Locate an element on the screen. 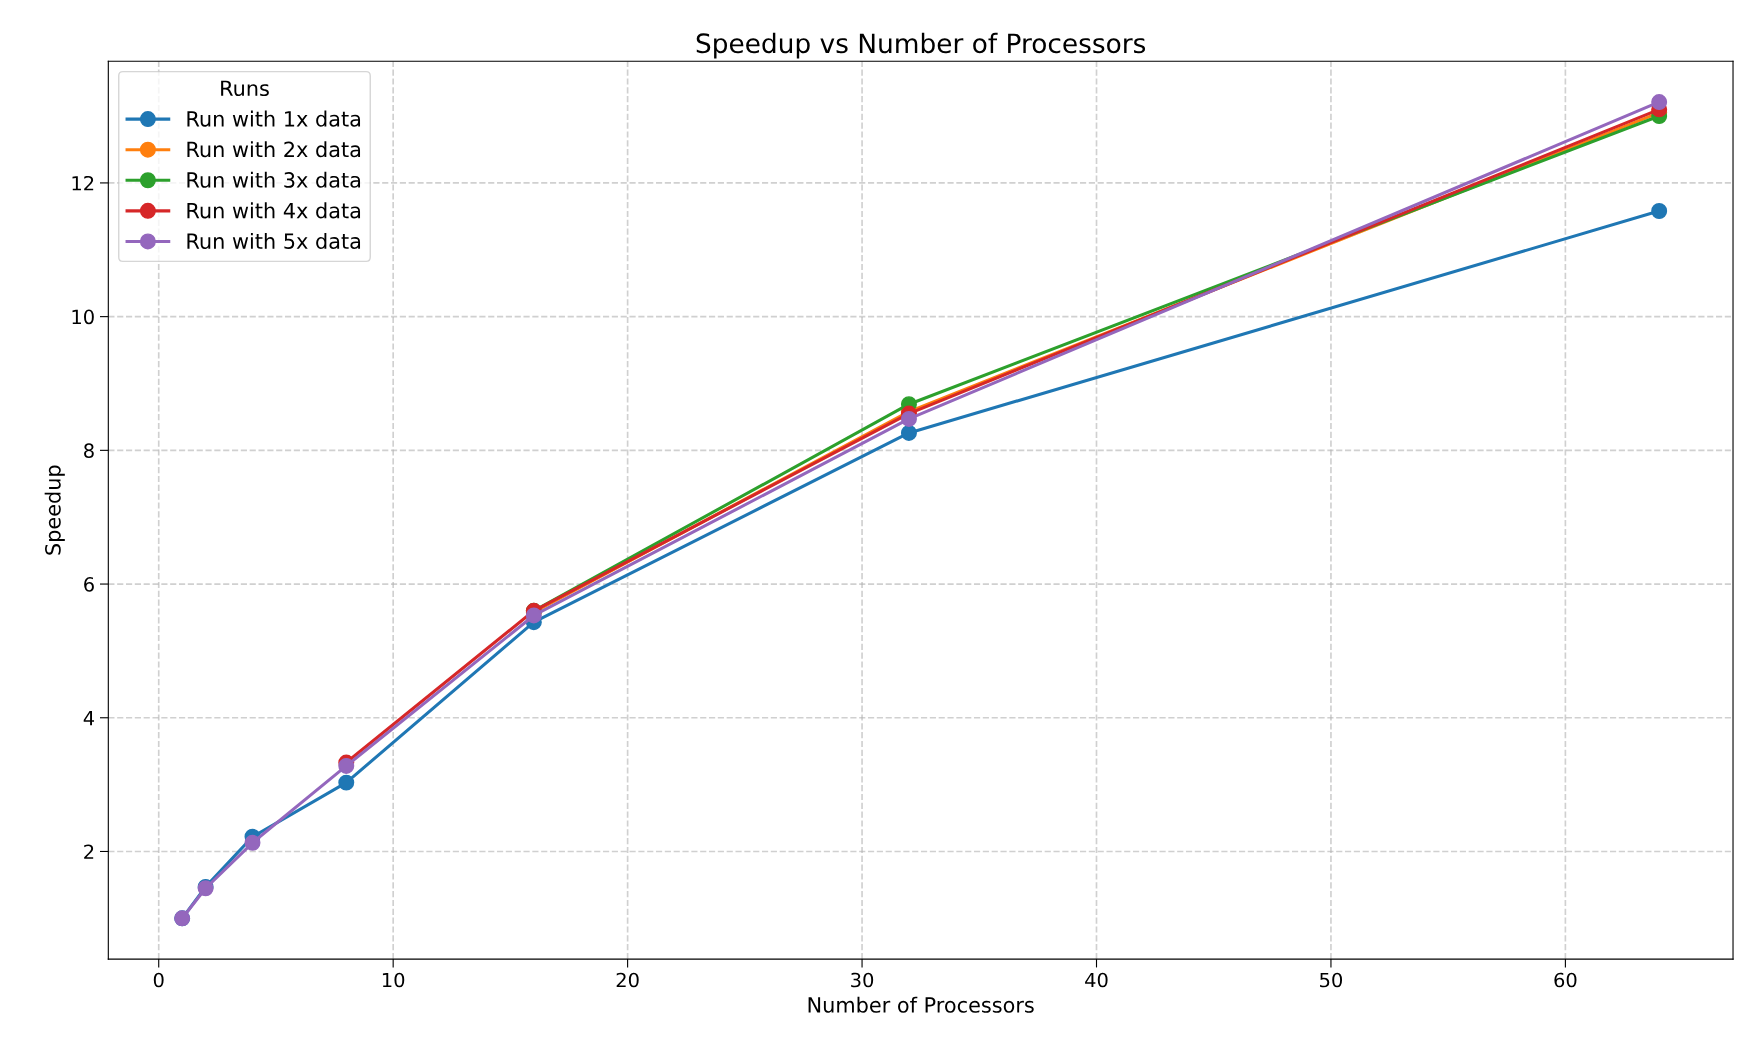 Image resolution: width=1747 pixels, height=1038 pixels. y-tick-label: 2 is located at coordinates (89, 851).